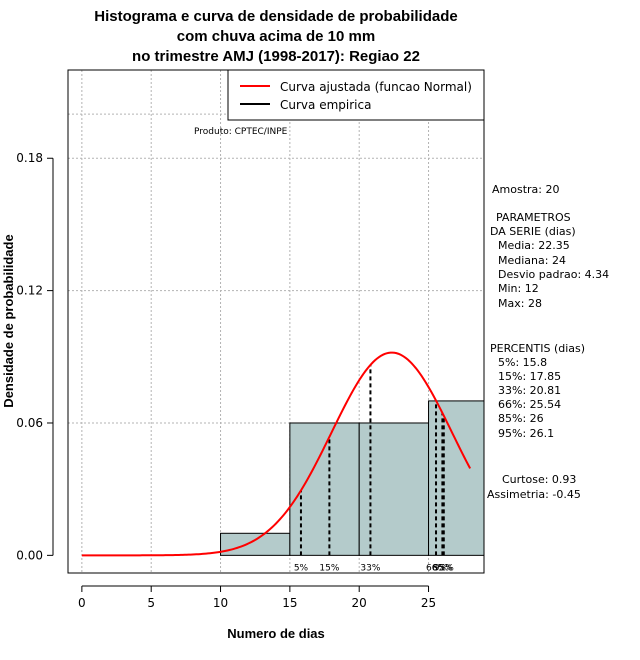 The image size is (640, 660). Describe the element at coordinates (257, 597) in the screenshot. I see `x-axis: 0 5 10 15 20 25` at that location.